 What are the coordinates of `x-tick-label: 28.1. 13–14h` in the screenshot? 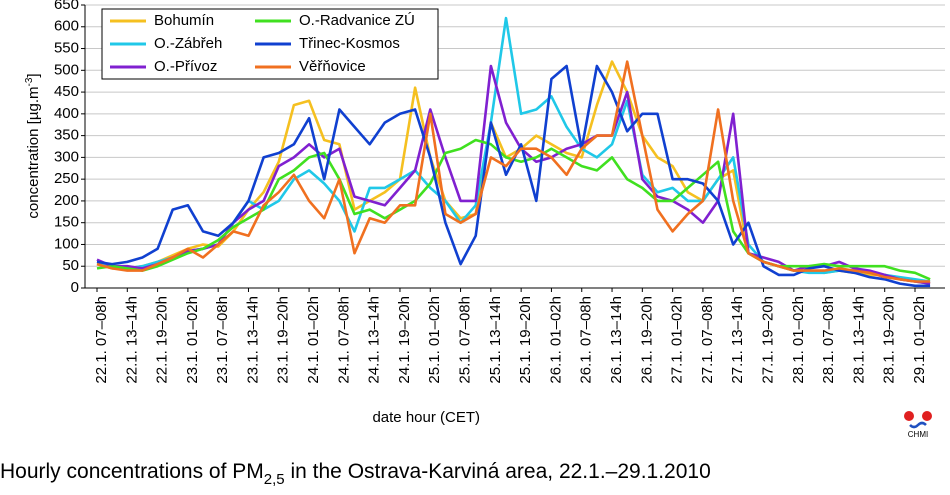 It's located at (858, 340).